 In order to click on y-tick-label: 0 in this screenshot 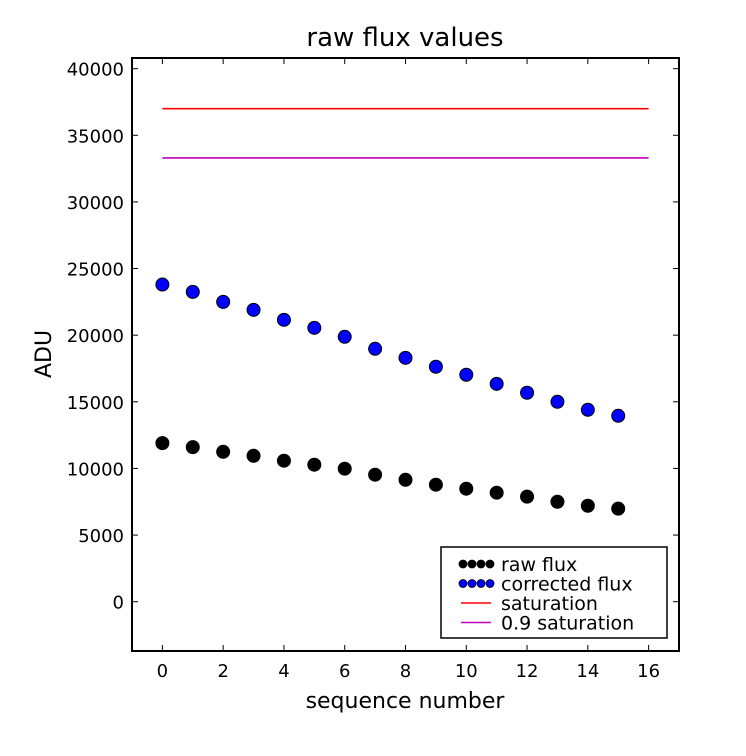, I will do `click(118, 603)`.